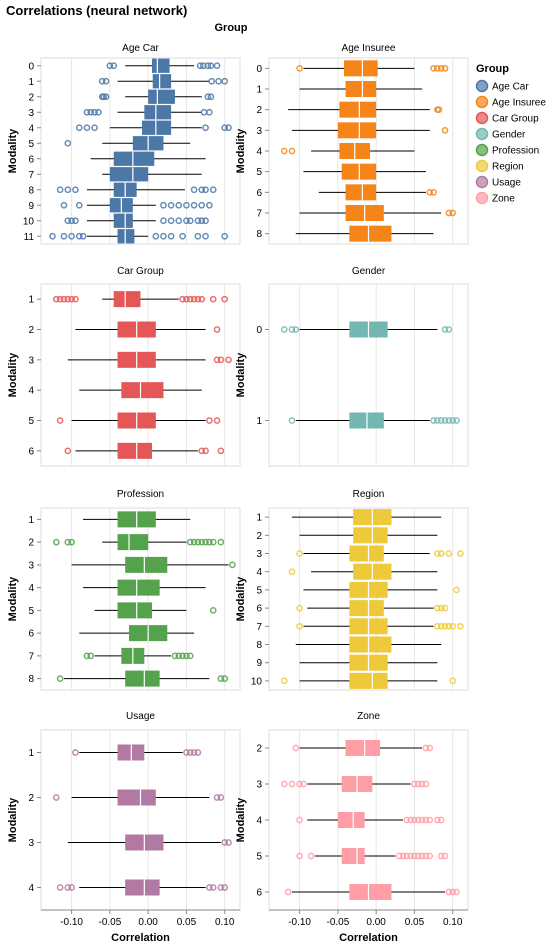 This screenshot has height=948, width=550. Describe the element at coordinates (259, 69) in the screenshot. I see `y-tick-label: 0` at that location.